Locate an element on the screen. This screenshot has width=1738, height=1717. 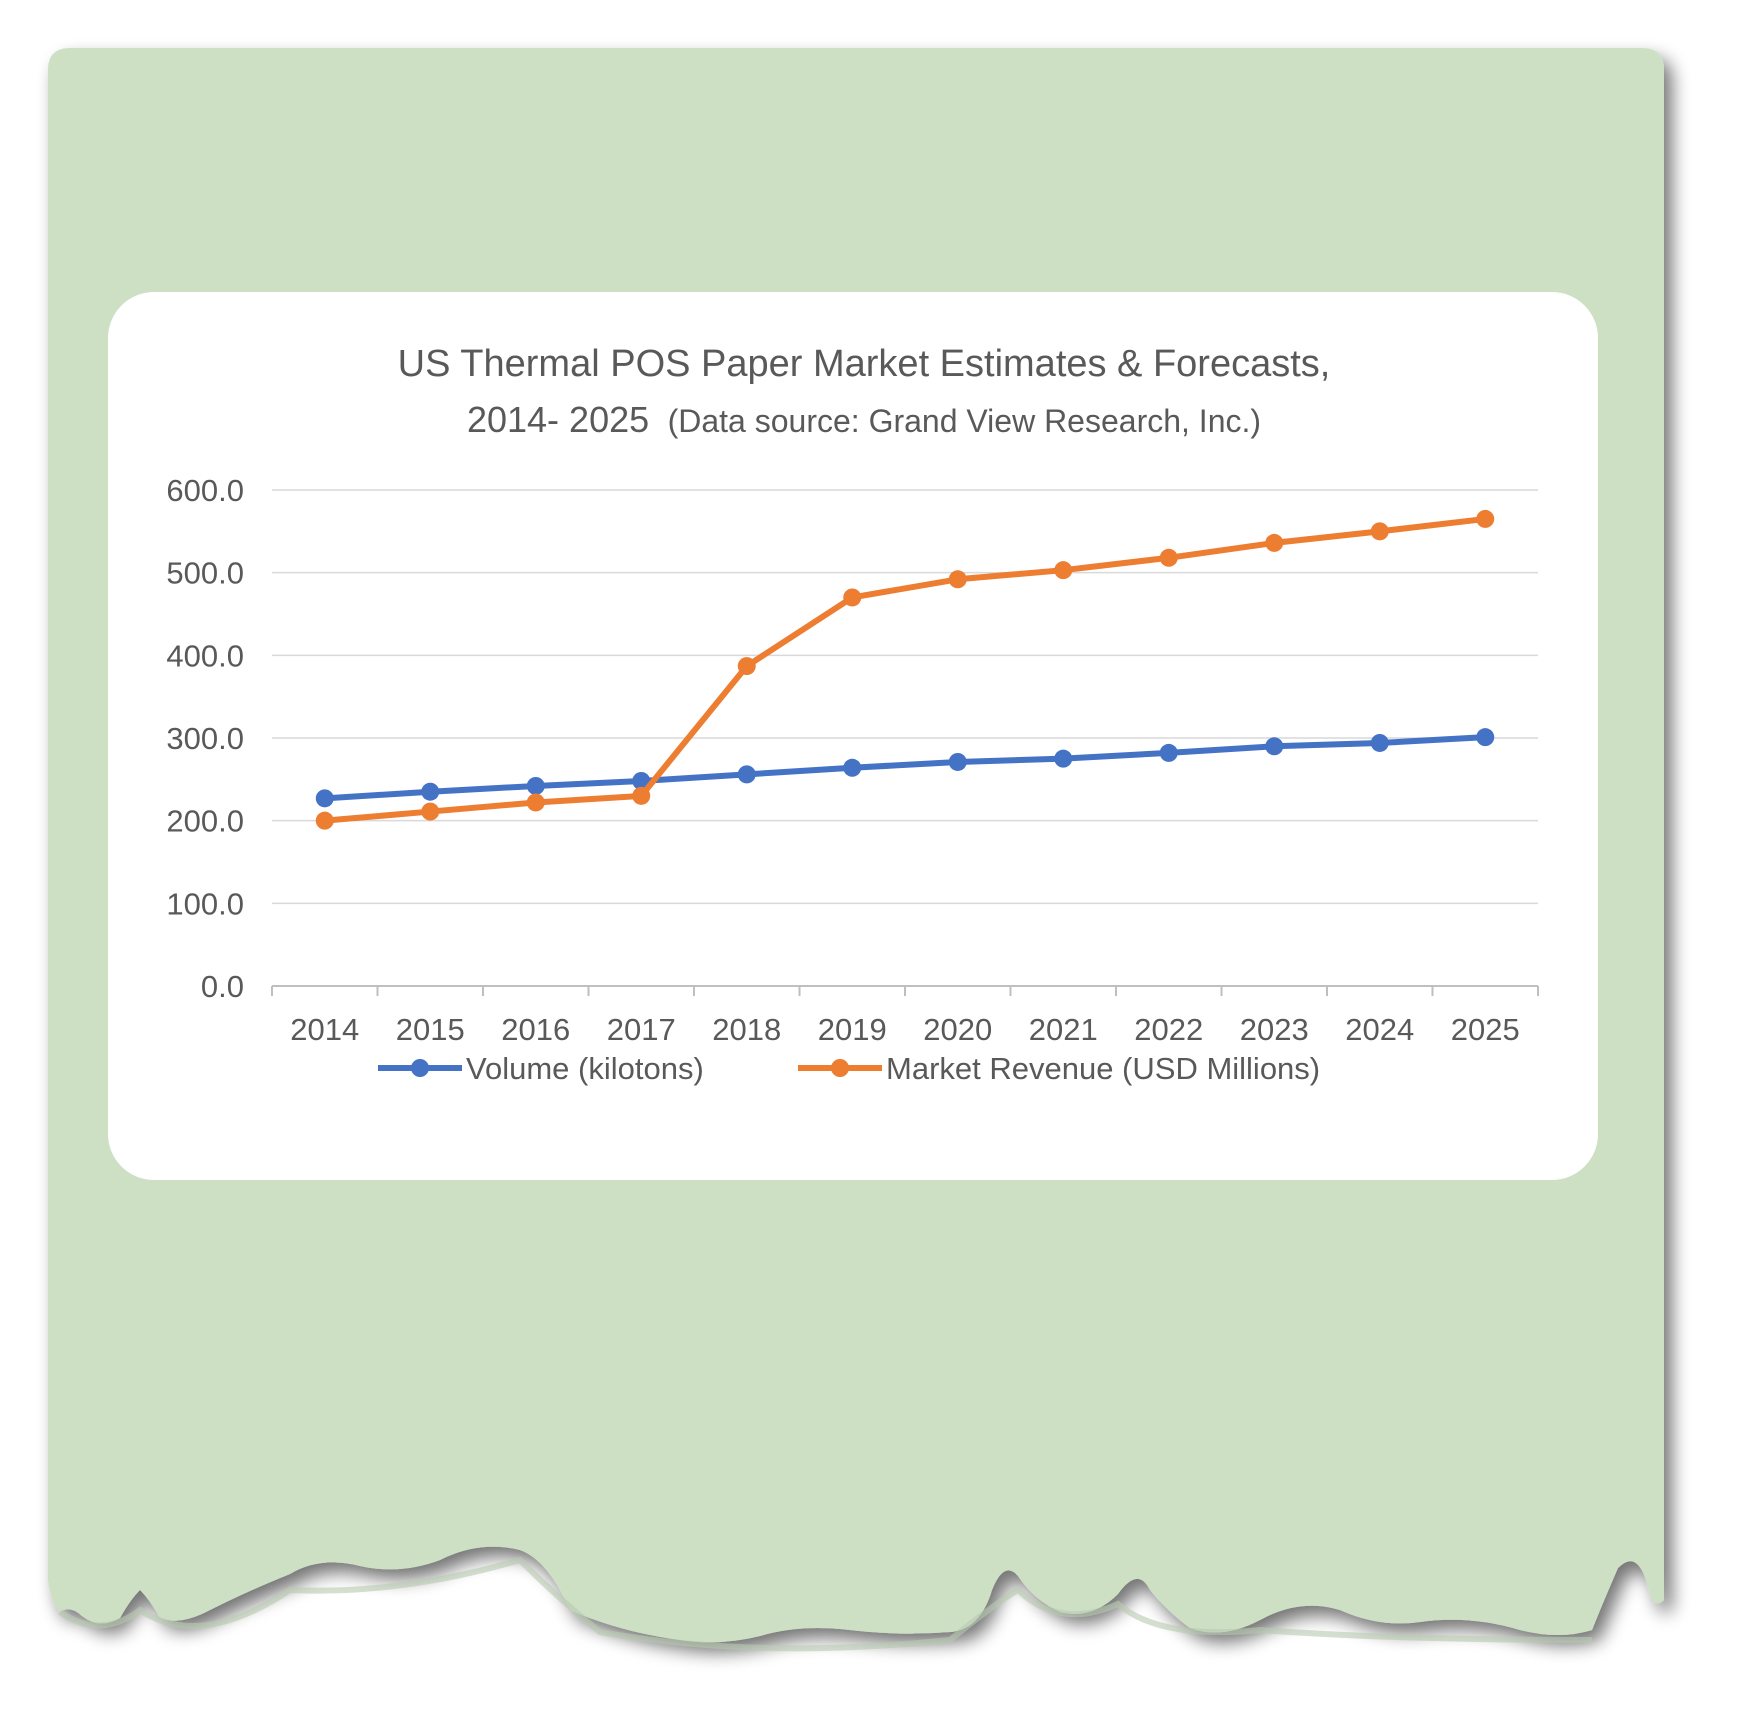
x-axis is located at coordinates (905, 990).